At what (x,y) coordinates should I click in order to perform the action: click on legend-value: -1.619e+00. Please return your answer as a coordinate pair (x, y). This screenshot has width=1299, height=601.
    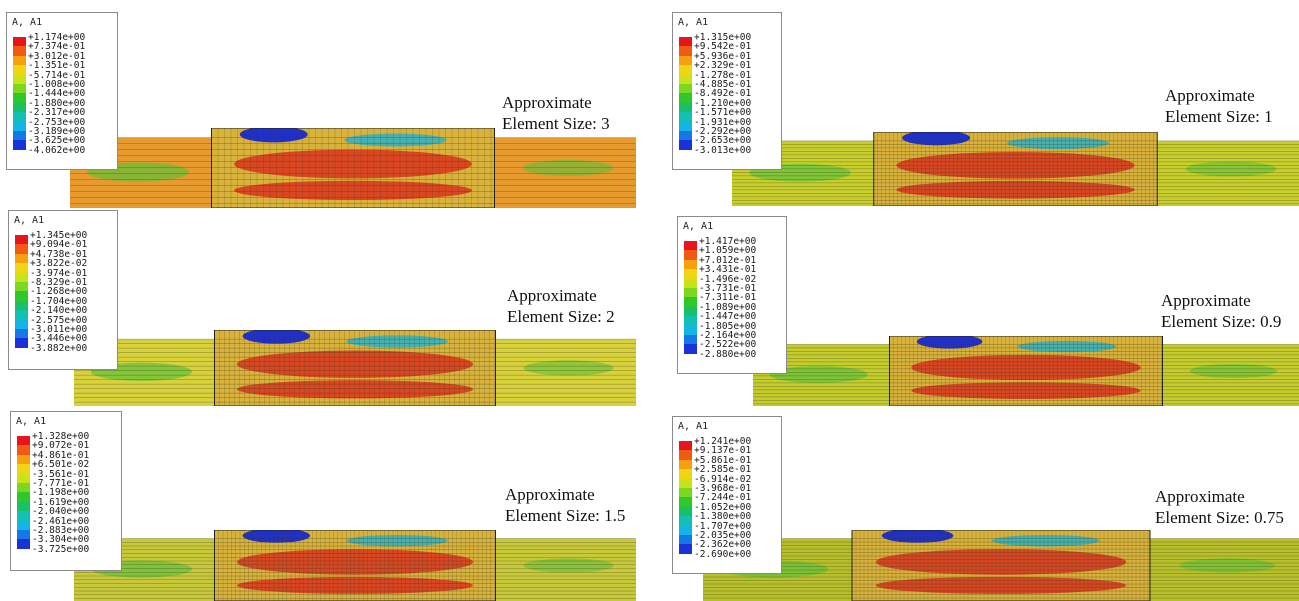
    Looking at the image, I should click on (61, 502).